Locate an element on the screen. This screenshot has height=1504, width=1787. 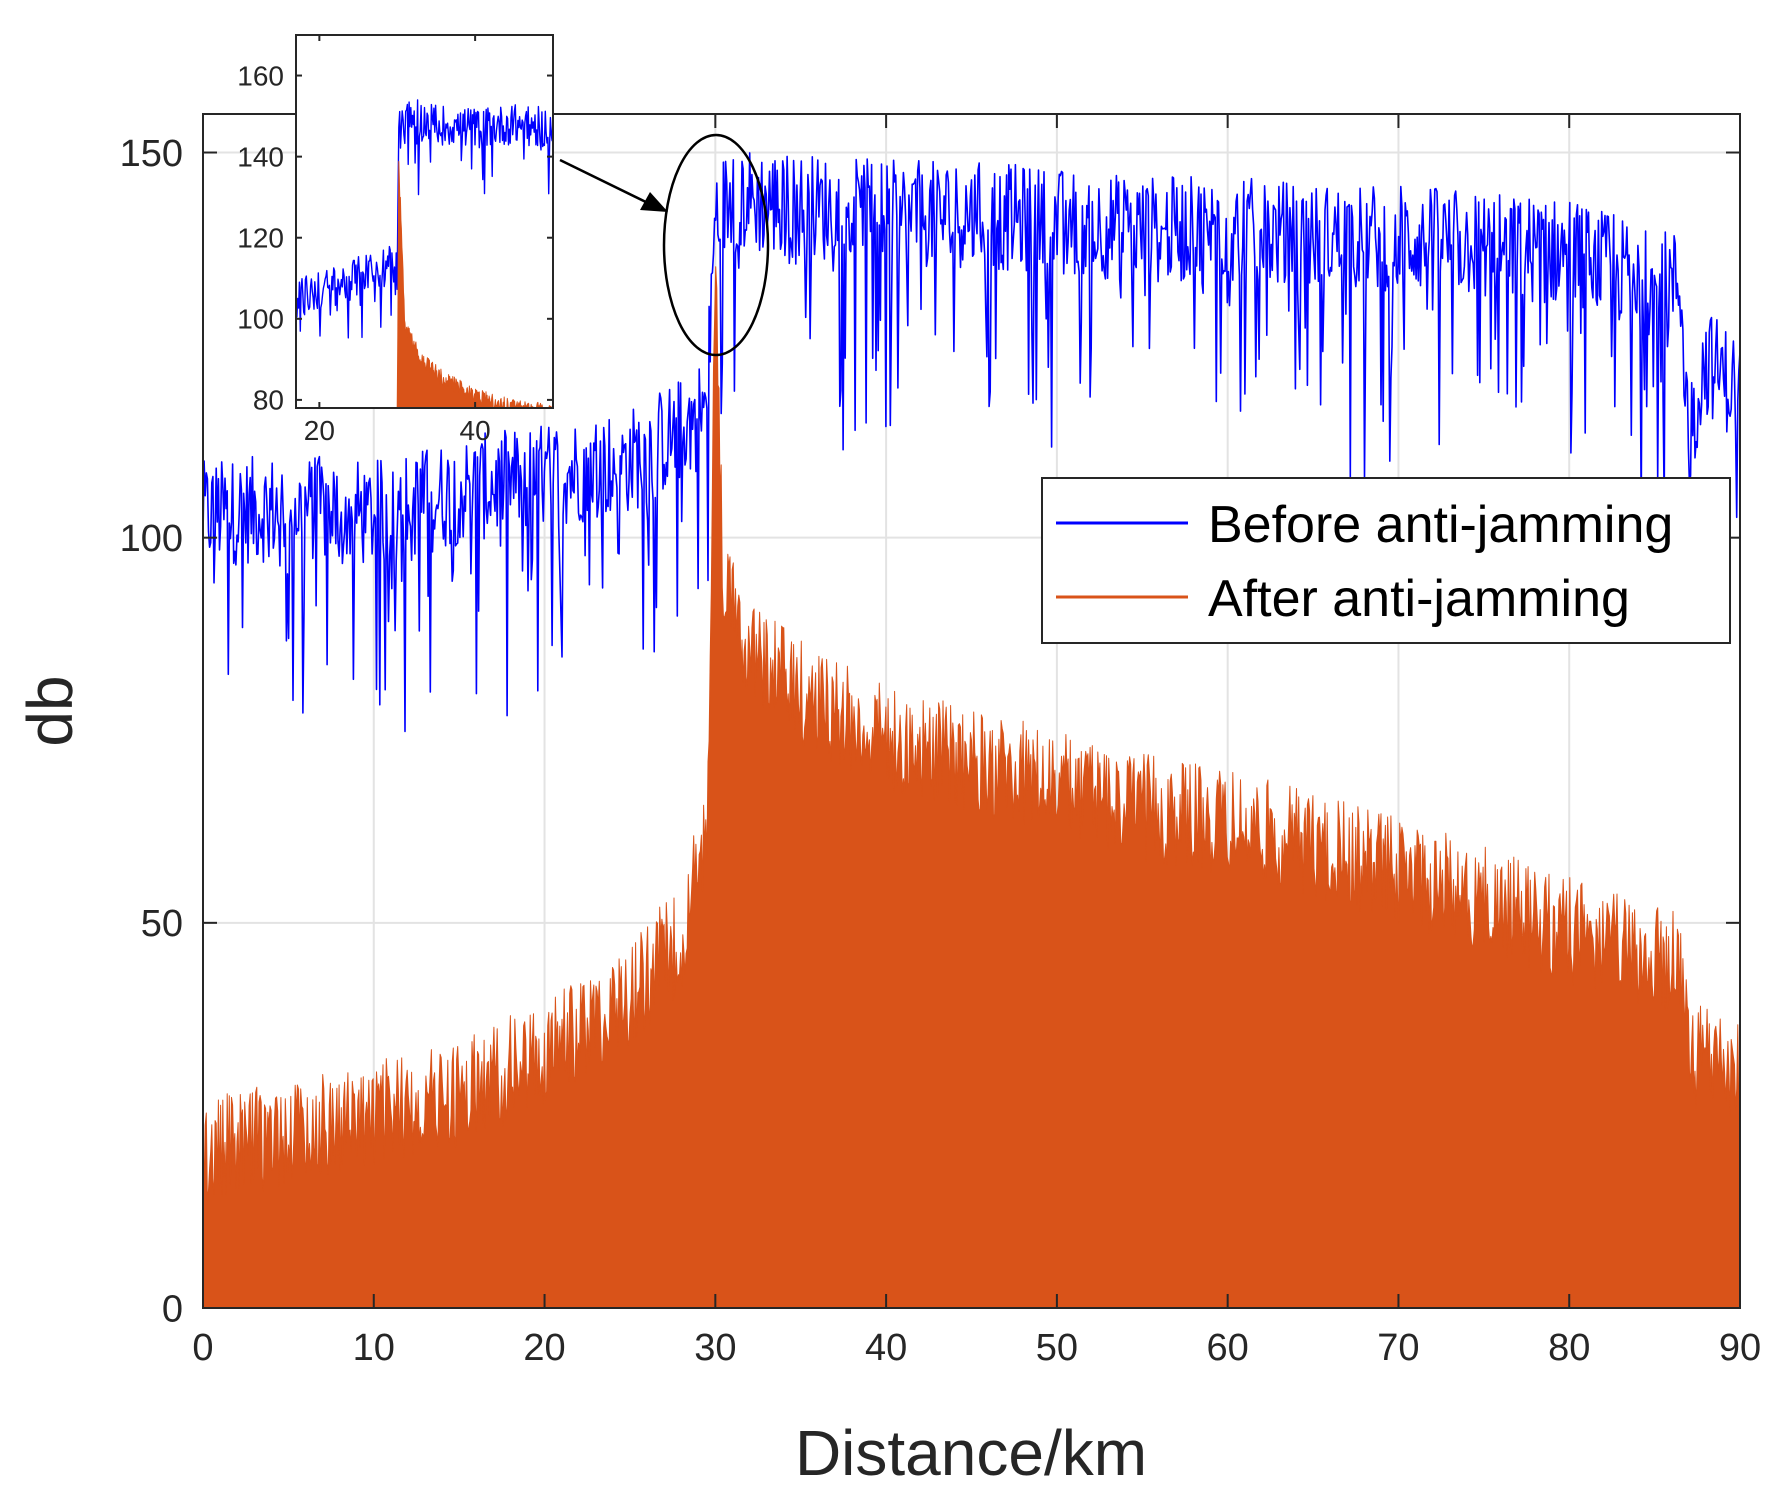
y-tick-label: 160 is located at coordinates (260, 75).